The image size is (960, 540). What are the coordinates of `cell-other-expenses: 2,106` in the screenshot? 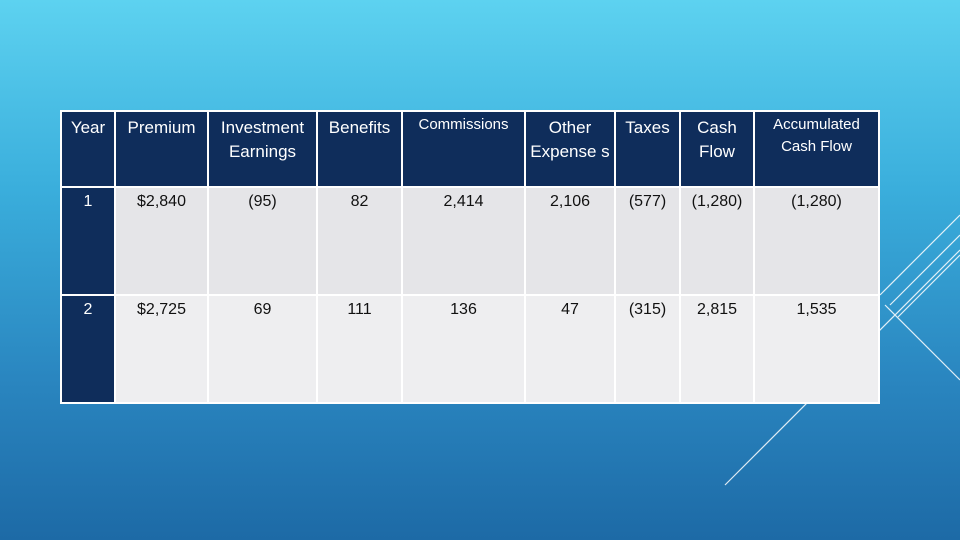 It's located at (570, 241).